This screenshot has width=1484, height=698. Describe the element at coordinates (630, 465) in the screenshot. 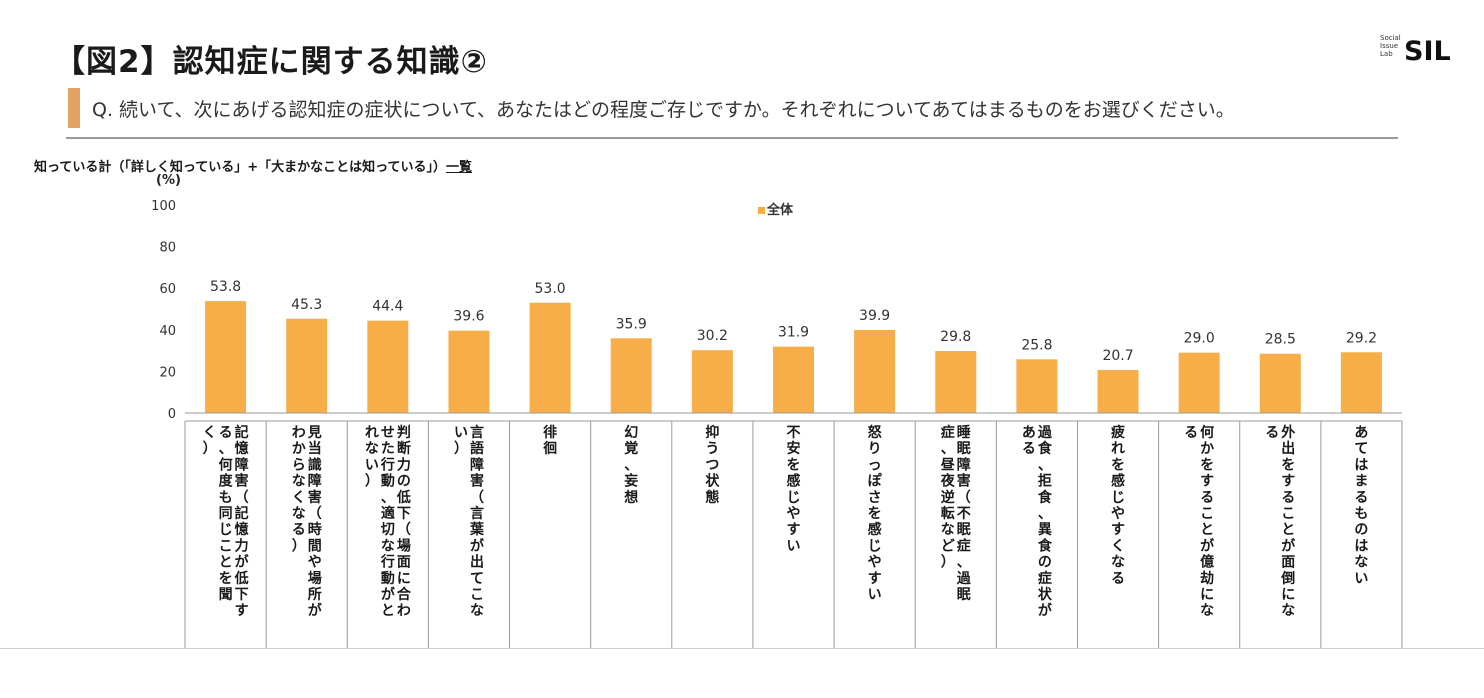

I see `category-label: 幻覚、妄想` at that location.